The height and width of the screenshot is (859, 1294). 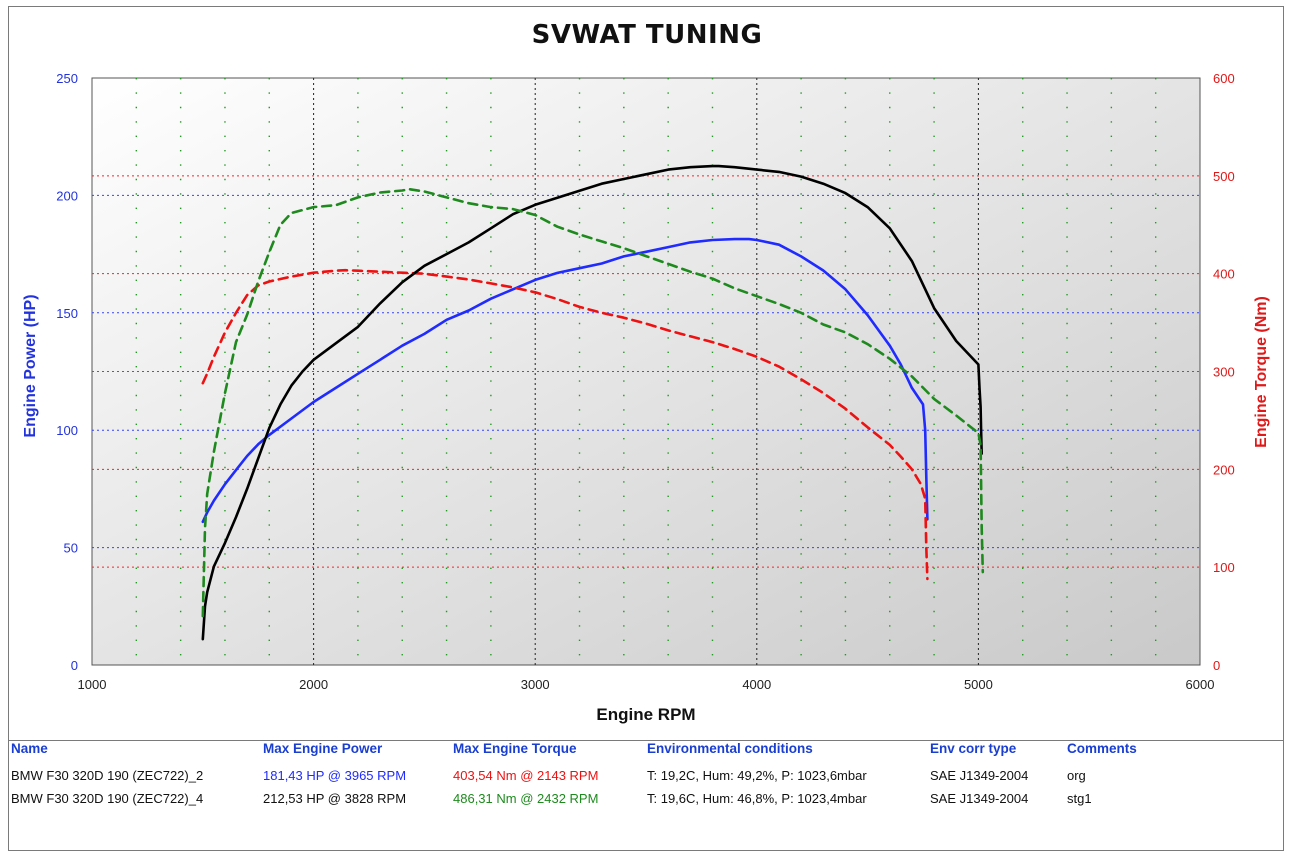 I want to click on y-right-tick-label-400: 400, so click(x=1224, y=274).